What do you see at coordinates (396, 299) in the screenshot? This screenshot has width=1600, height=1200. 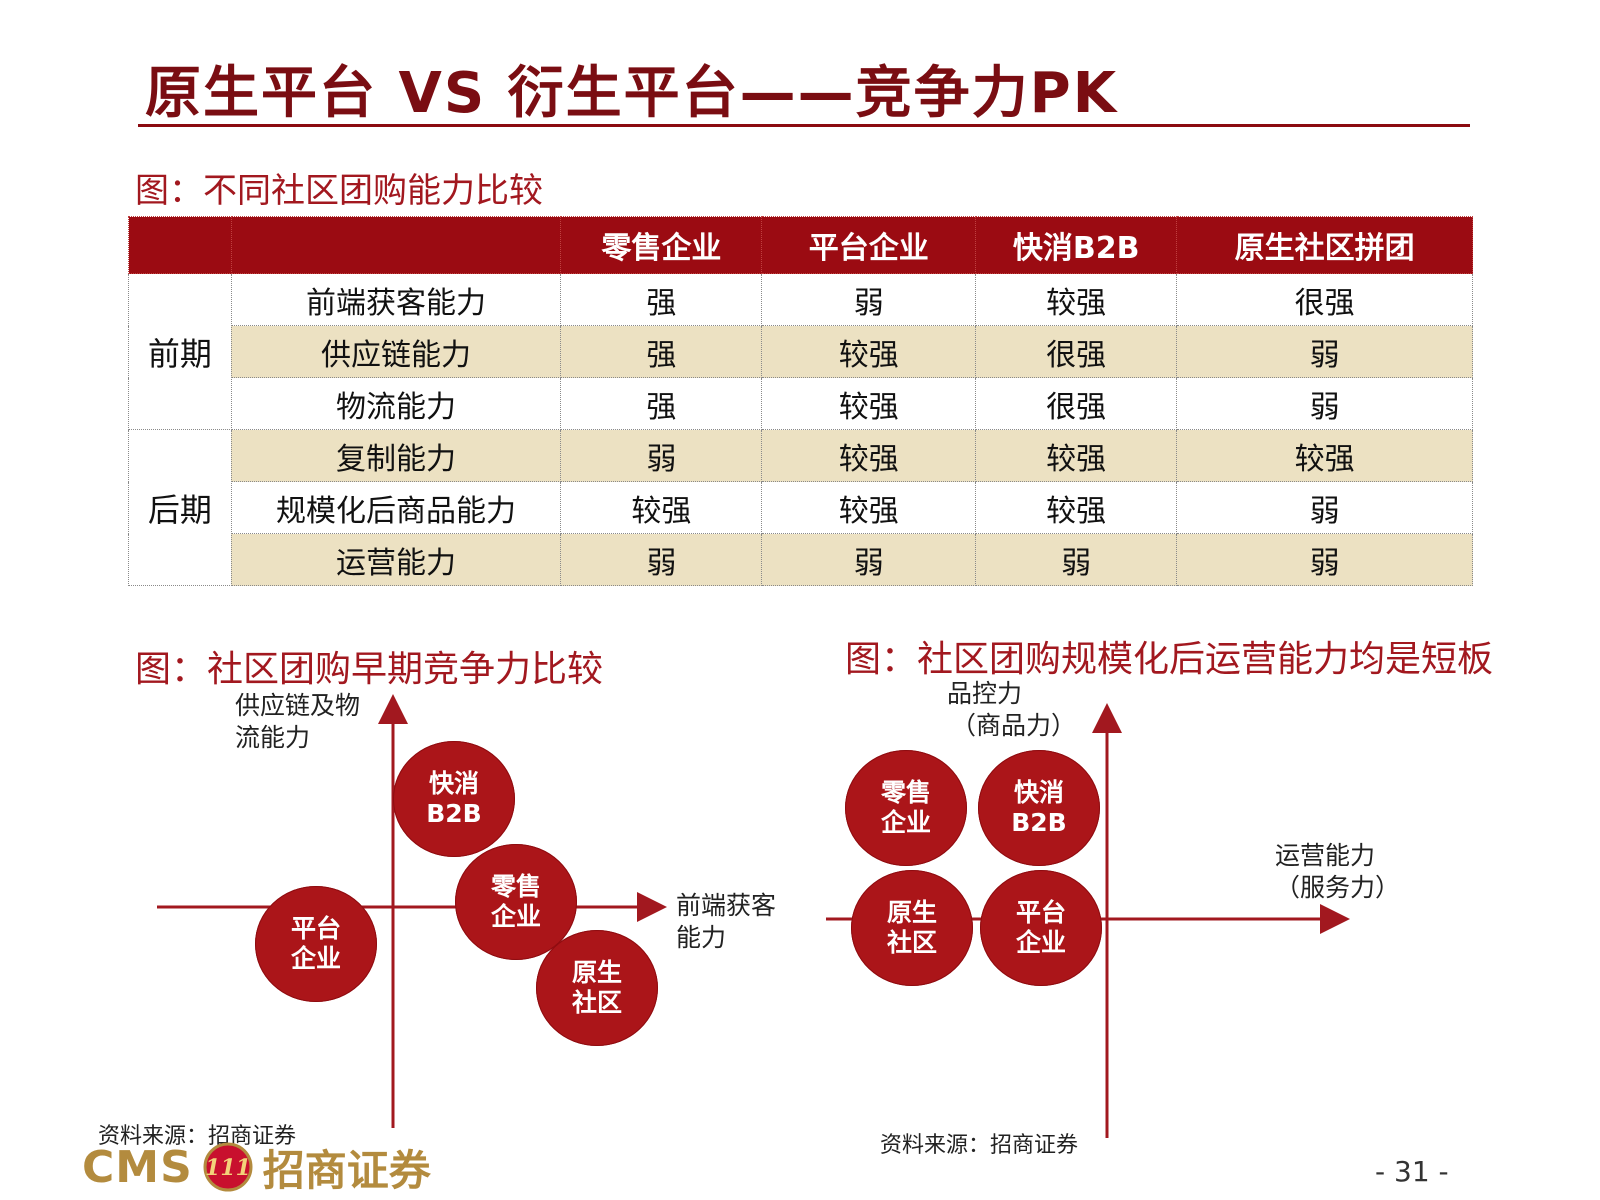 I see `row-label: 前端获客能力` at bounding box center [396, 299].